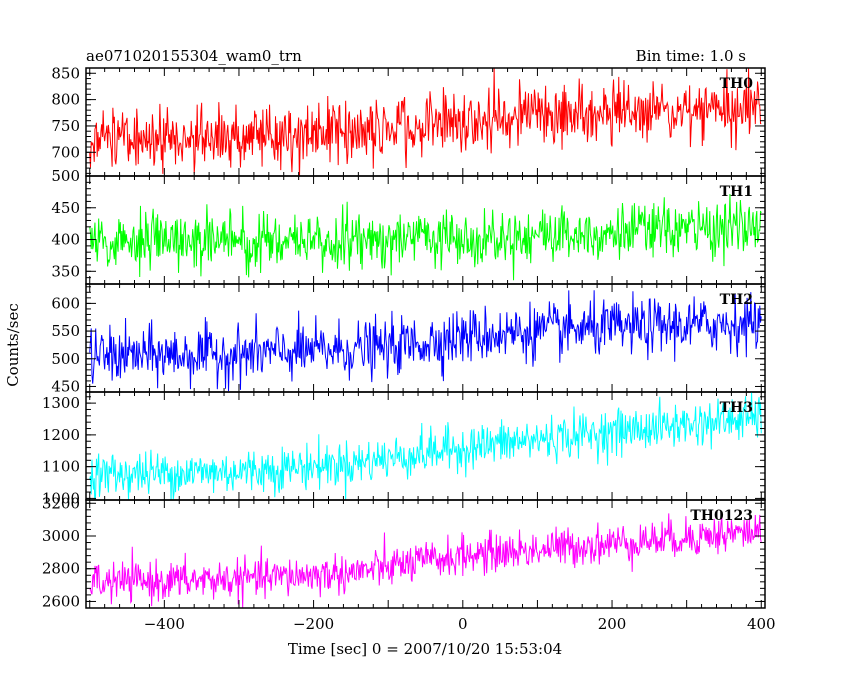 The image size is (850, 680). What do you see at coordinates (736, 192) in the screenshot?
I see `panel-label: TH1` at bounding box center [736, 192].